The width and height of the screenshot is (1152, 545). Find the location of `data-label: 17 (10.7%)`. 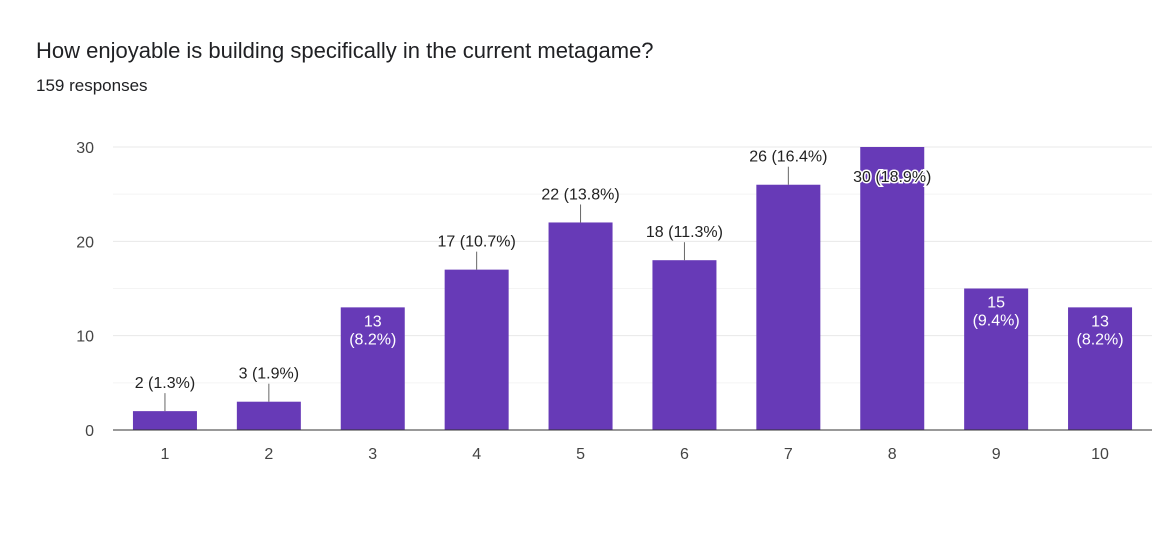

data-label: 17 (10.7%) is located at coordinates (477, 242).